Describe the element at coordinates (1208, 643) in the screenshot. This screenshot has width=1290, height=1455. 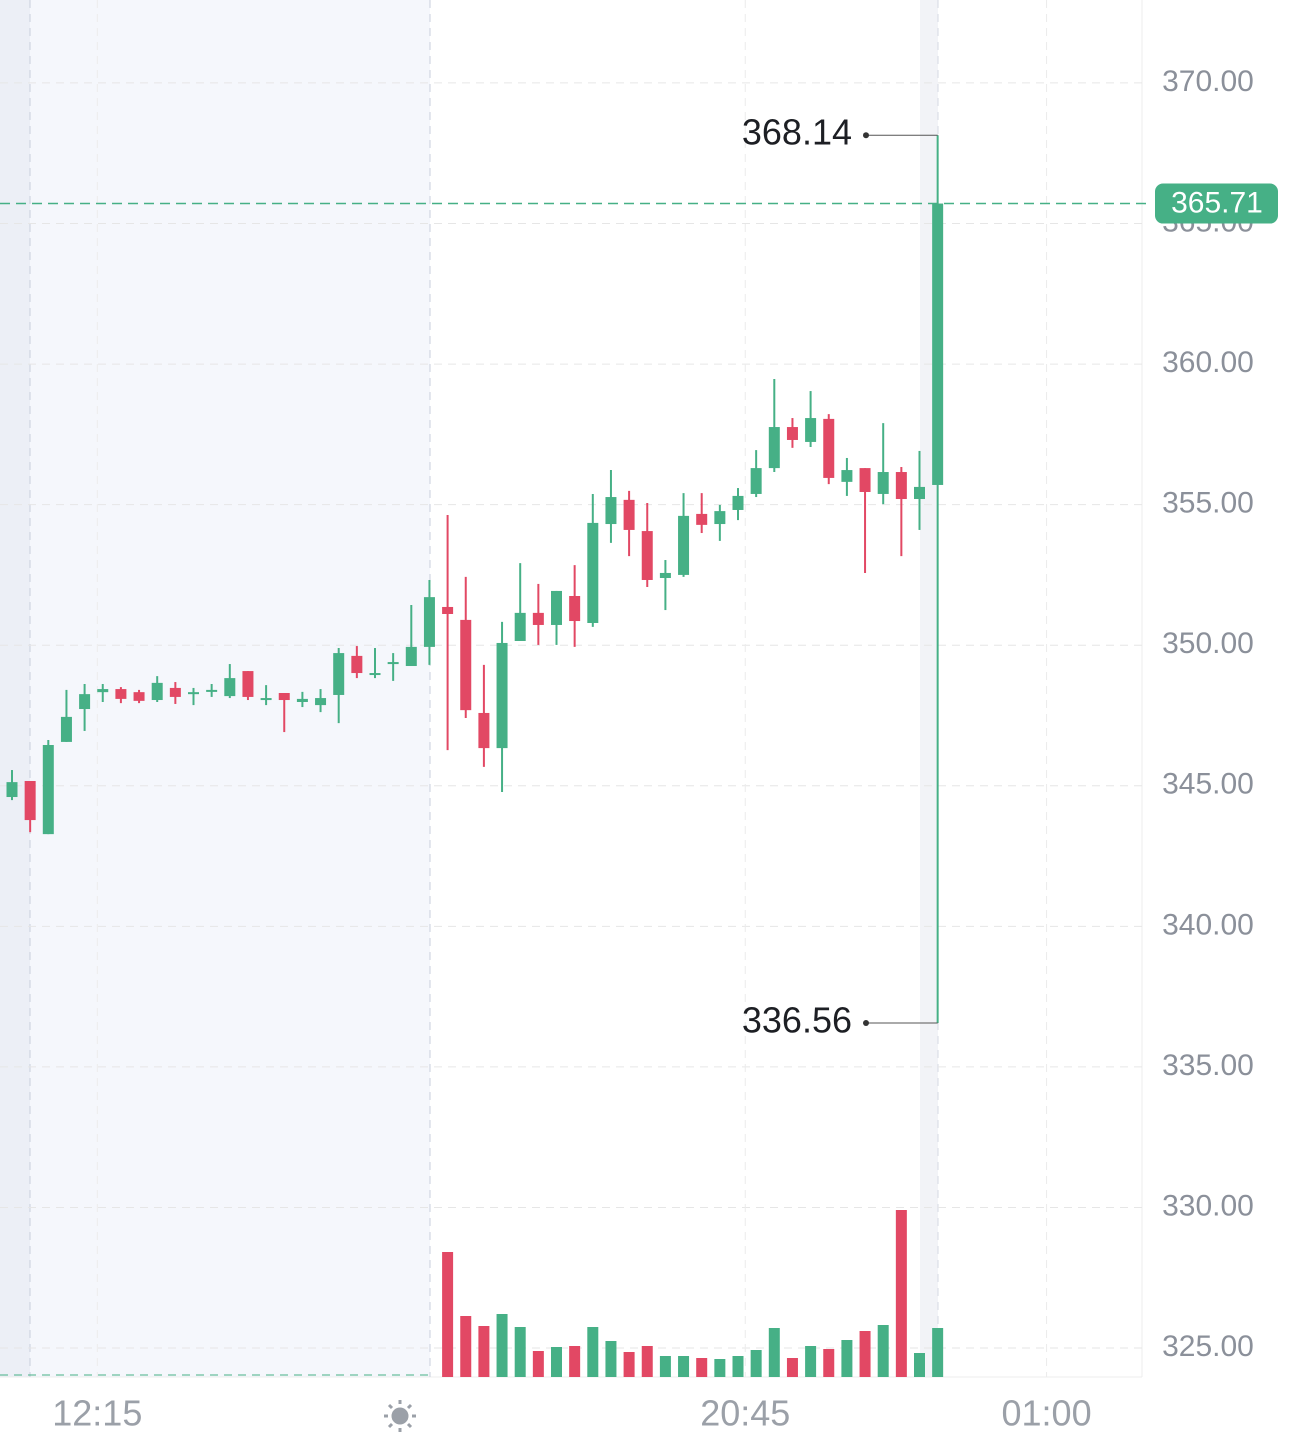
I see `y-tick-label: 350.00` at that location.